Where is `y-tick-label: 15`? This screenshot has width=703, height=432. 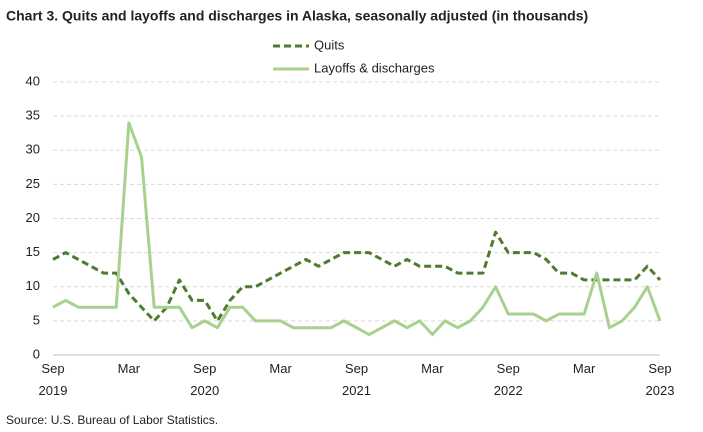
y-tick-label: 15 is located at coordinates (33, 251).